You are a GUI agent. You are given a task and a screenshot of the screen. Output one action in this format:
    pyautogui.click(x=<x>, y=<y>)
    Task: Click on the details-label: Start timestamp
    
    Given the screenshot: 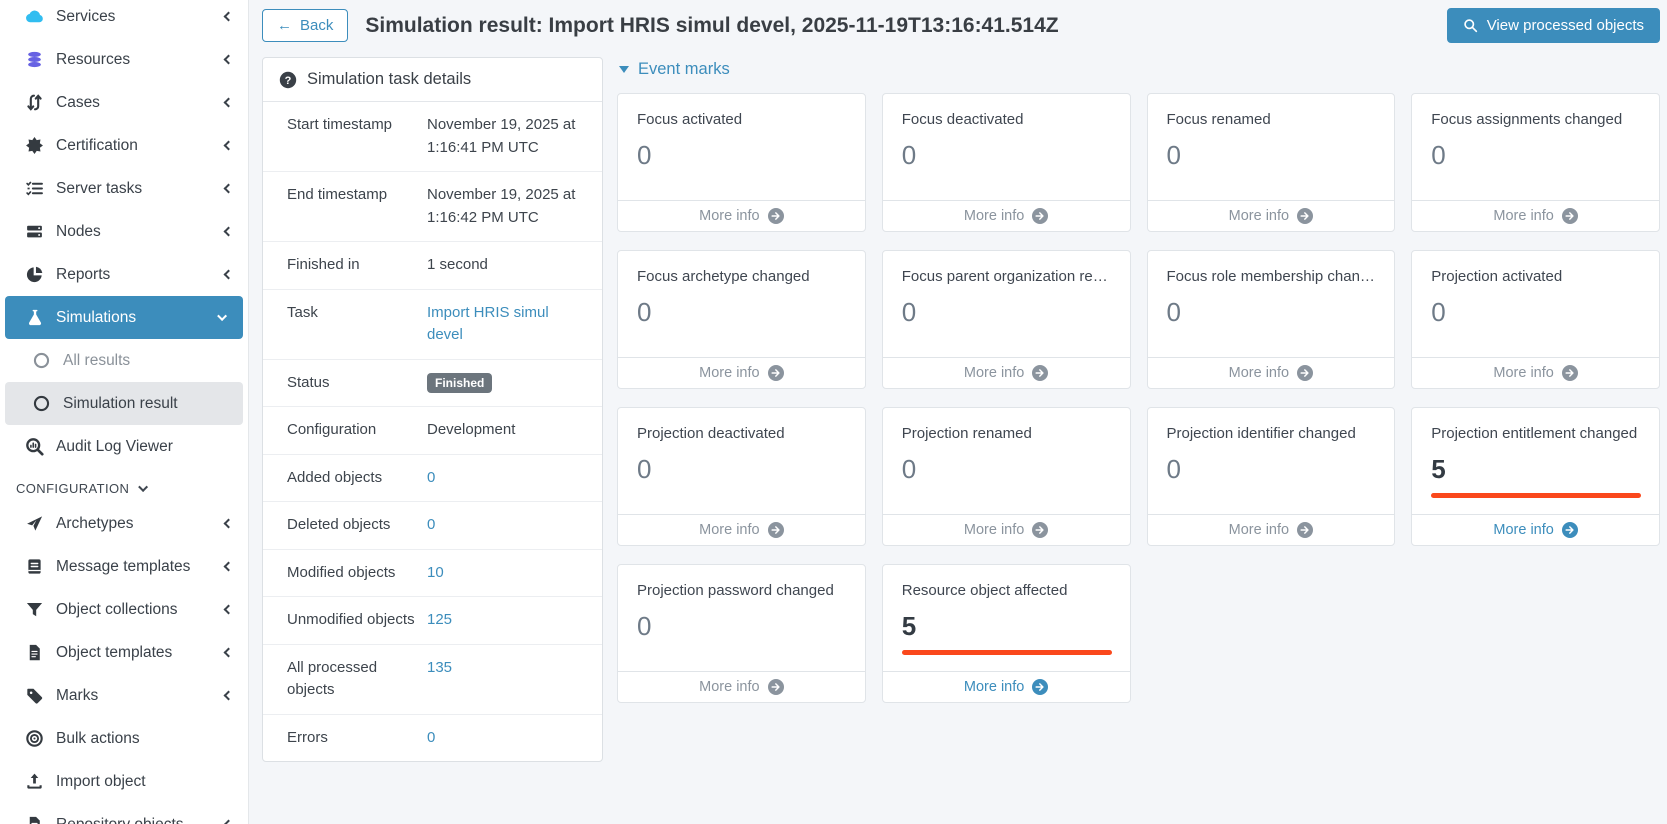 What is the action you would take?
    pyautogui.click(x=340, y=124)
    